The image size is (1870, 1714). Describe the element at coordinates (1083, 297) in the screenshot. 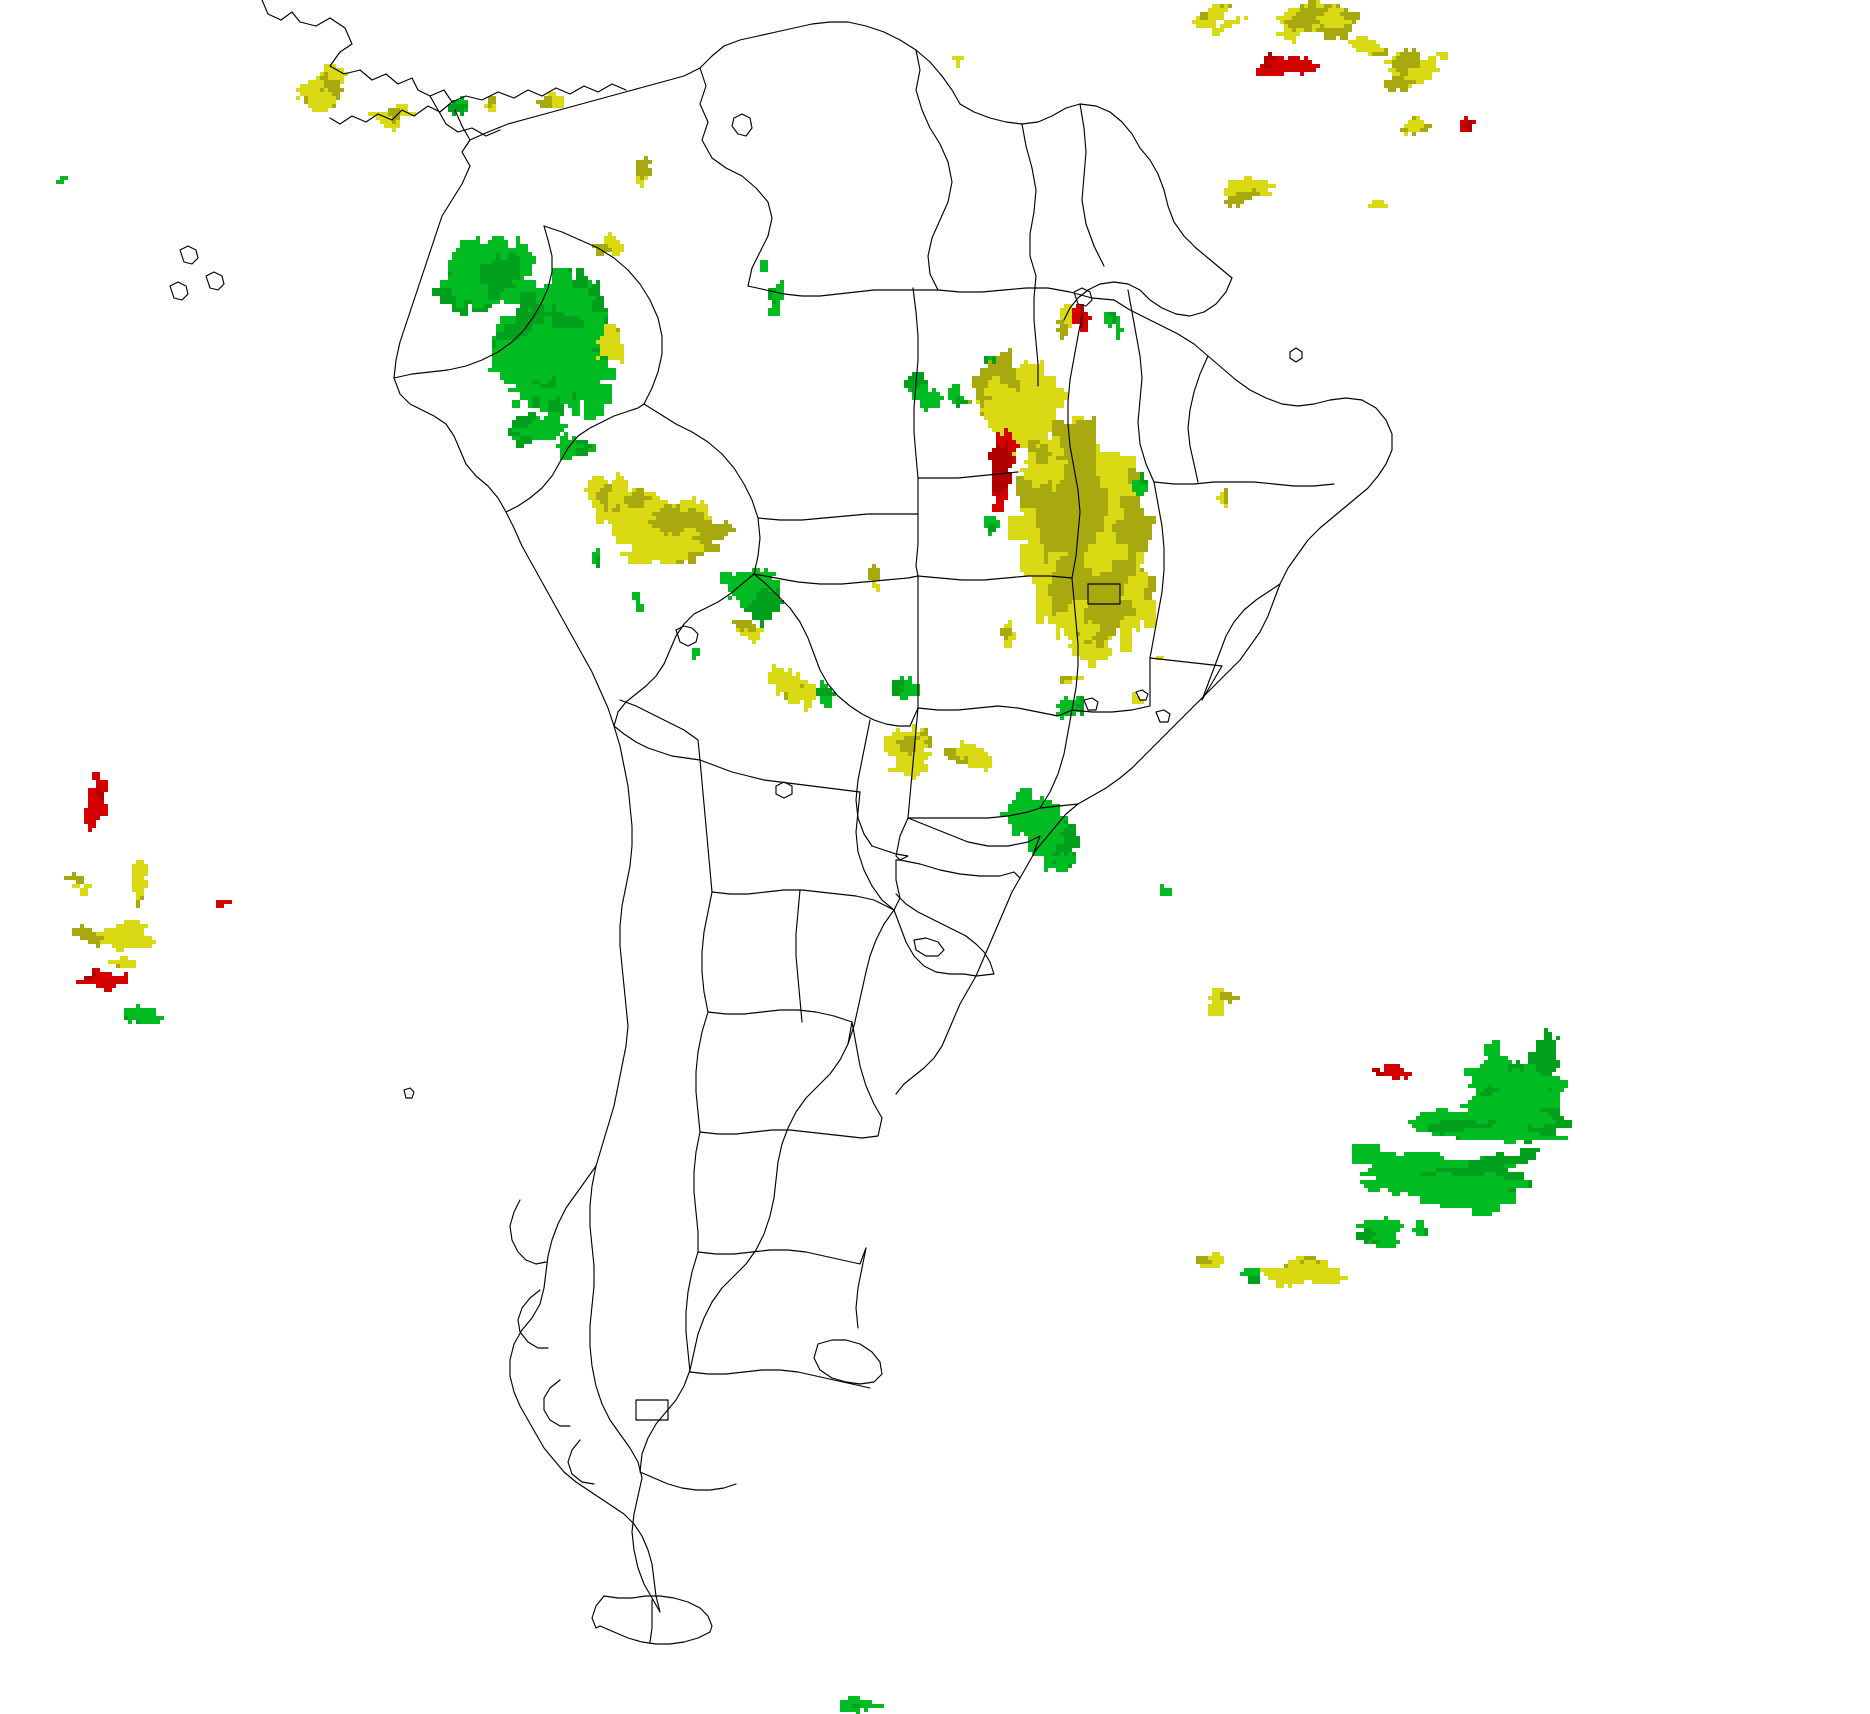

I see `coast-islands-ne` at that location.